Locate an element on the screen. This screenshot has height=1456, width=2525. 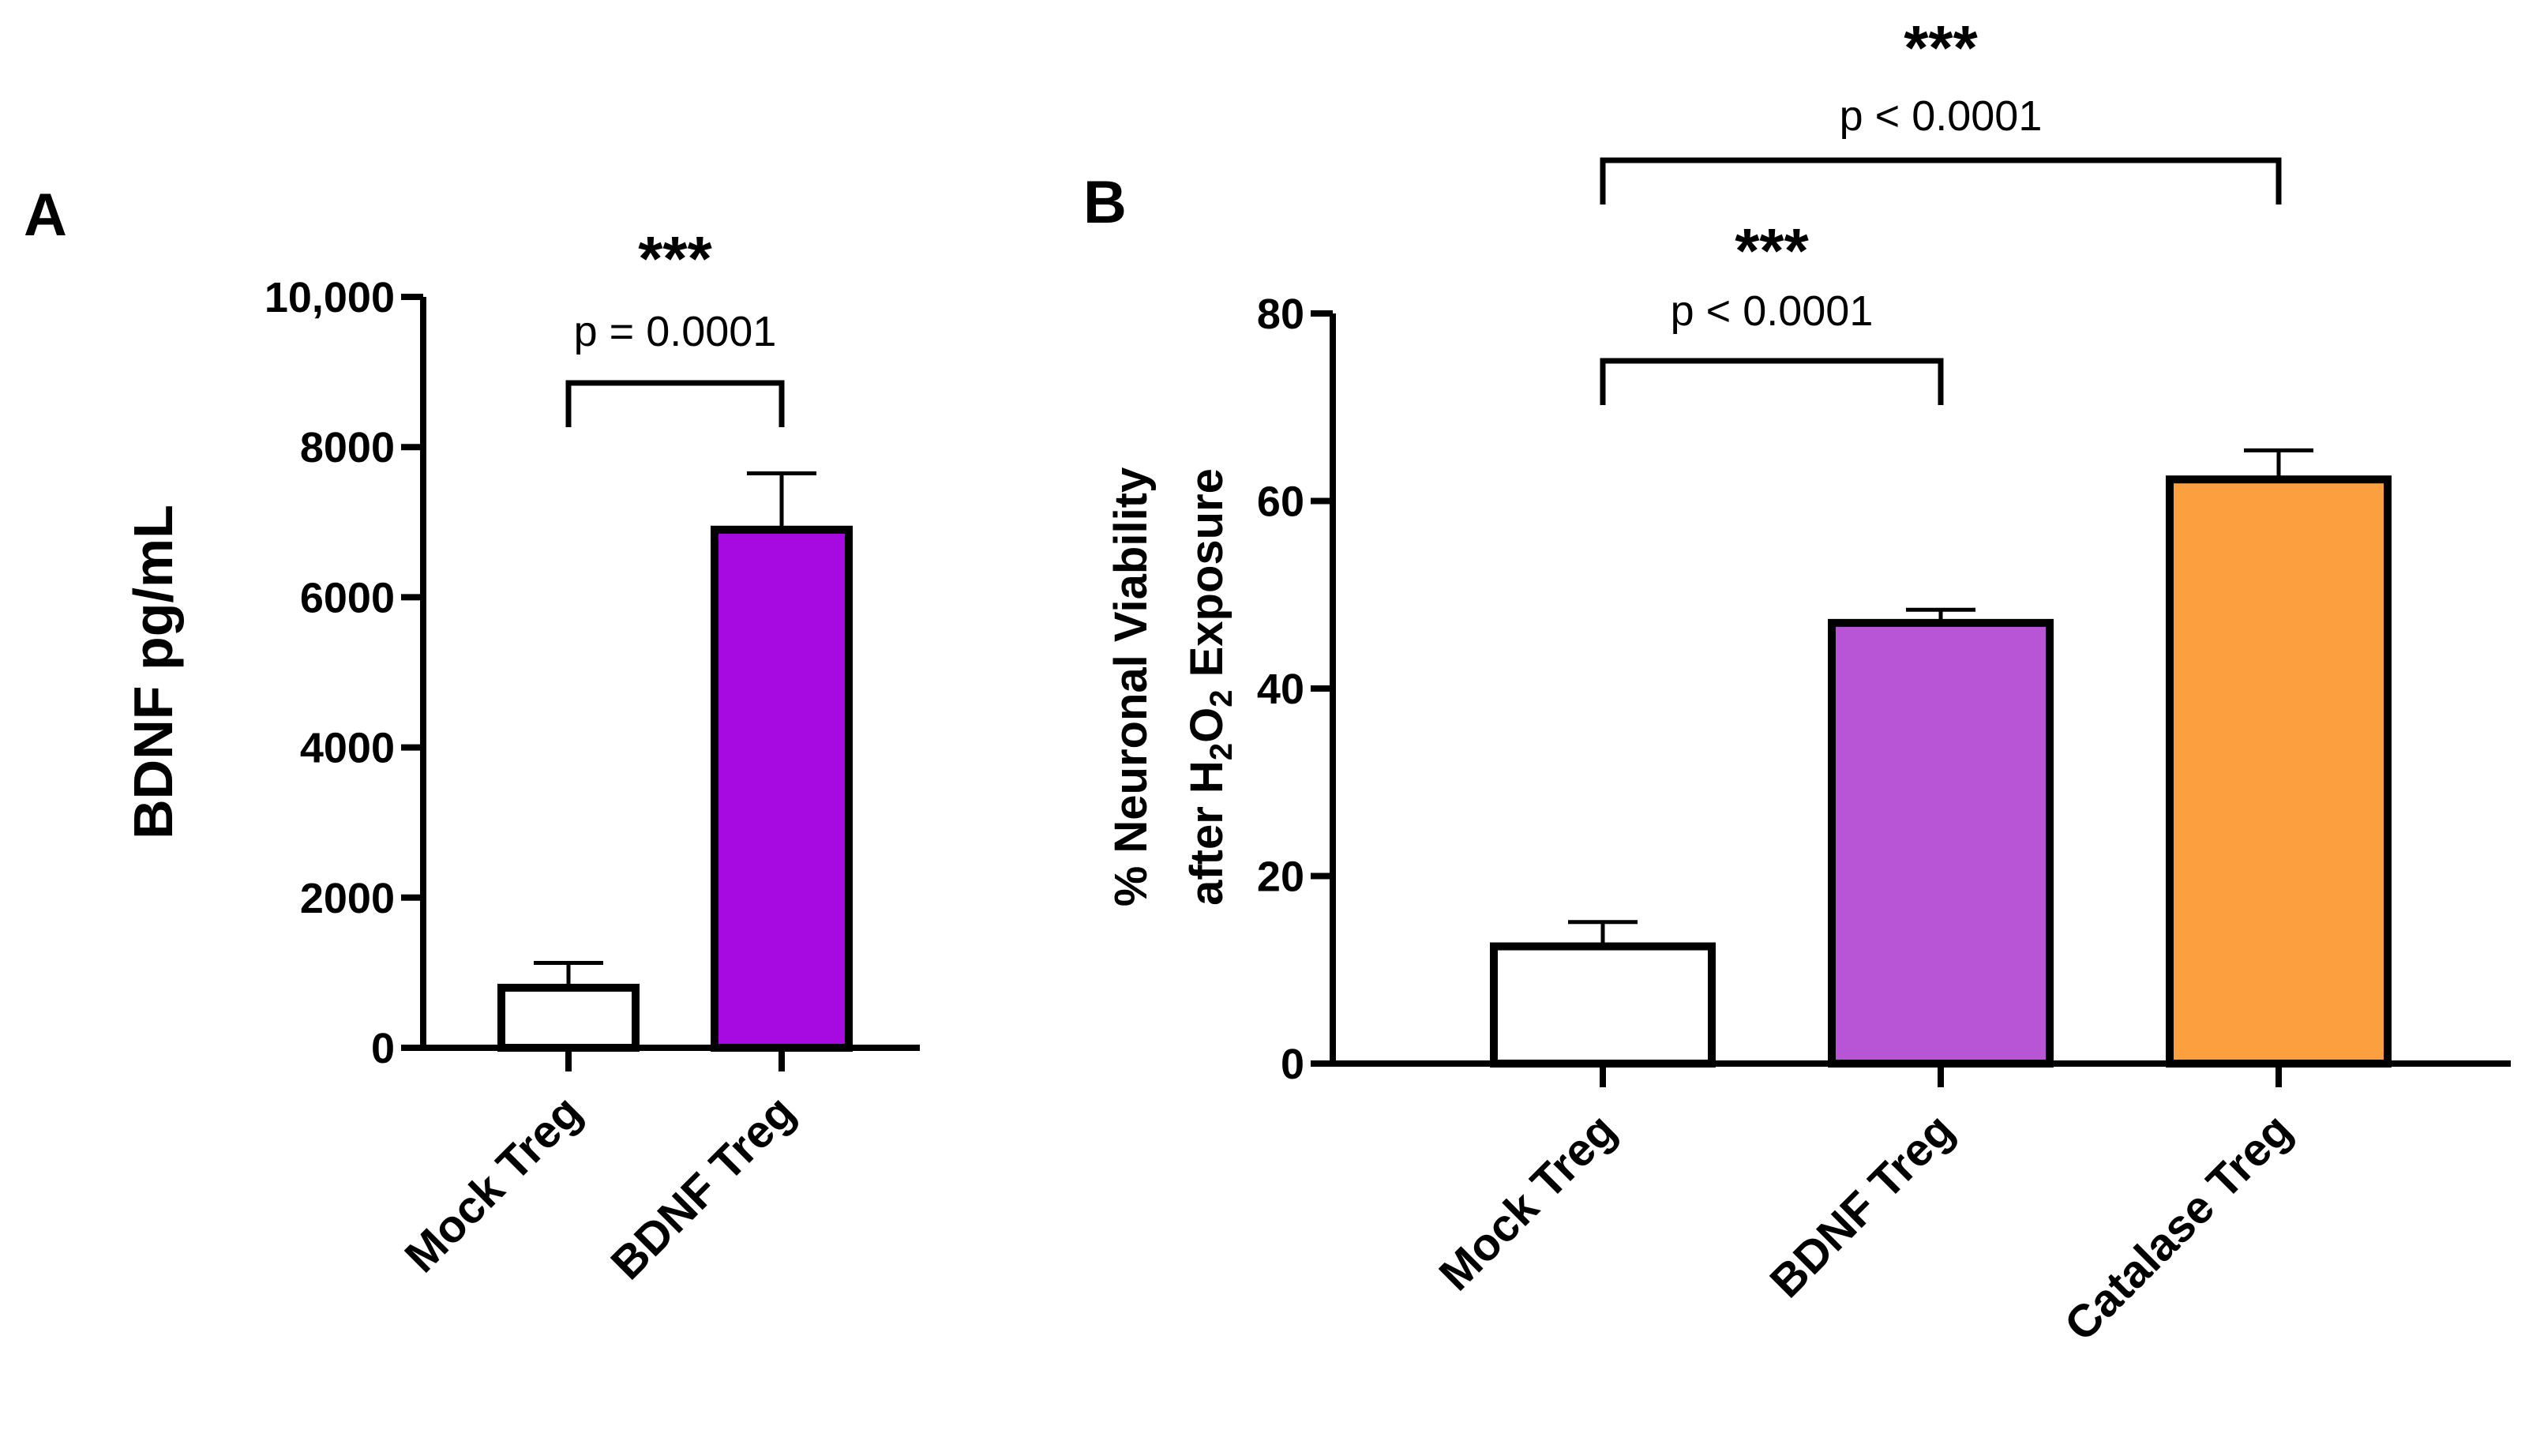
panel-b-y-tick-label: 60 is located at coordinates (1280, 502).